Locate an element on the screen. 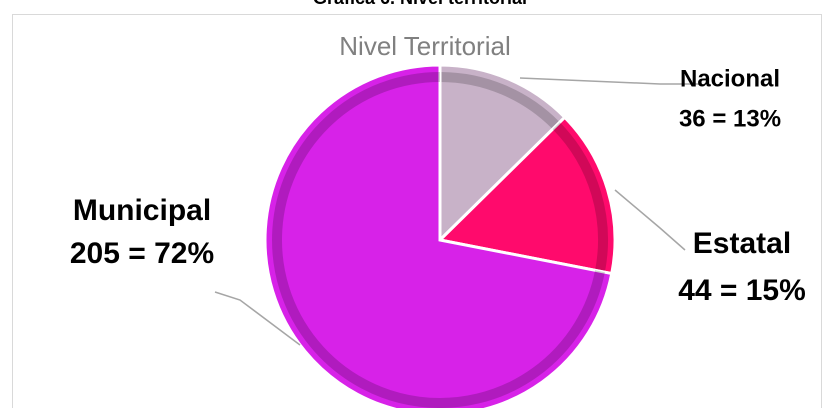 This screenshot has height=408, width=825. figure-title: Gráfica 6. Nivel territorial is located at coordinates (420, 4).